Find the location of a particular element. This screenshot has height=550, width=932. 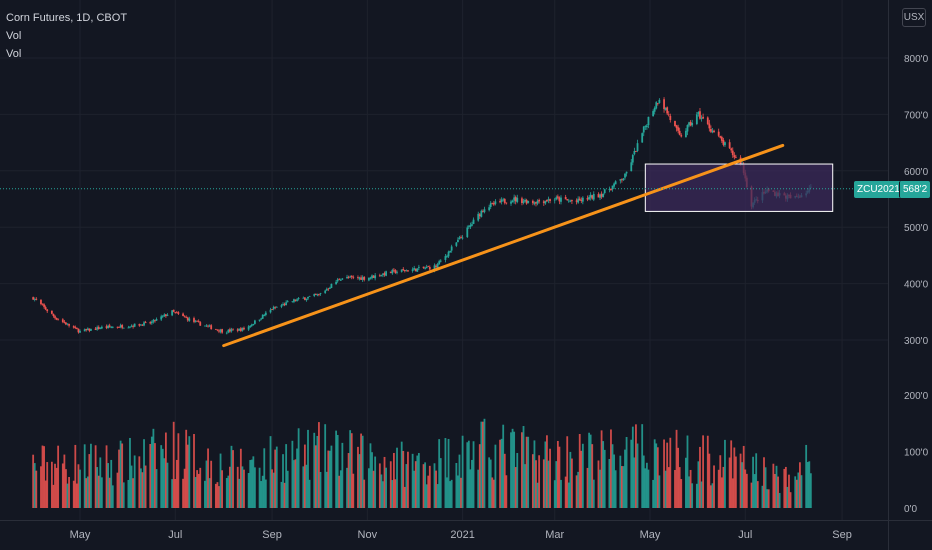

volume-indicator-label: Vol is located at coordinates (14, 36).